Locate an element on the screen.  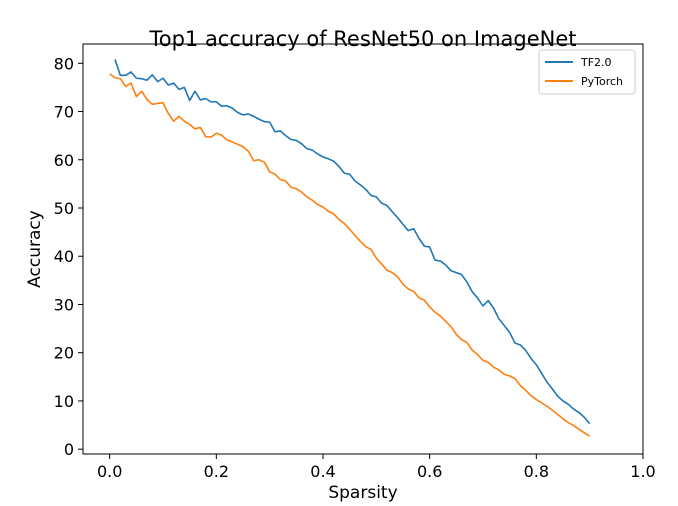
y-tick-label: 0 is located at coordinates (69, 449).